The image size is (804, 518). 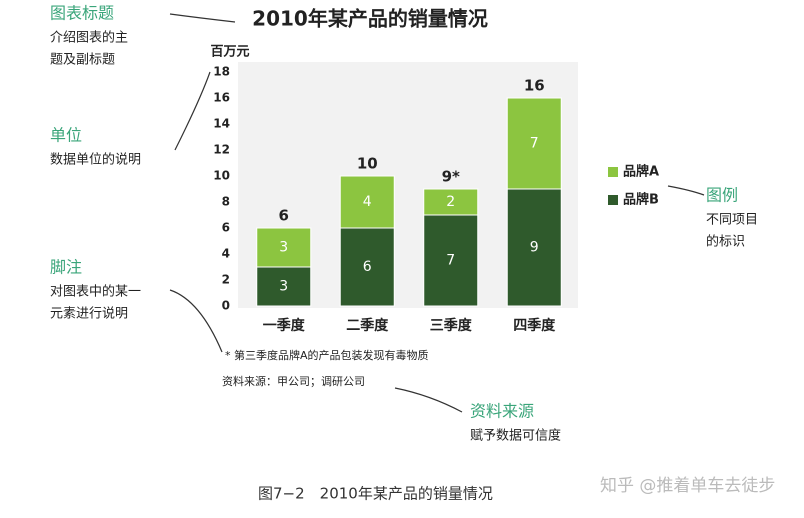 What do you see at coordinates (451, 325) in the screenshot?
I see `x-tick-label: 三季度` at bounding box center [451, 325].